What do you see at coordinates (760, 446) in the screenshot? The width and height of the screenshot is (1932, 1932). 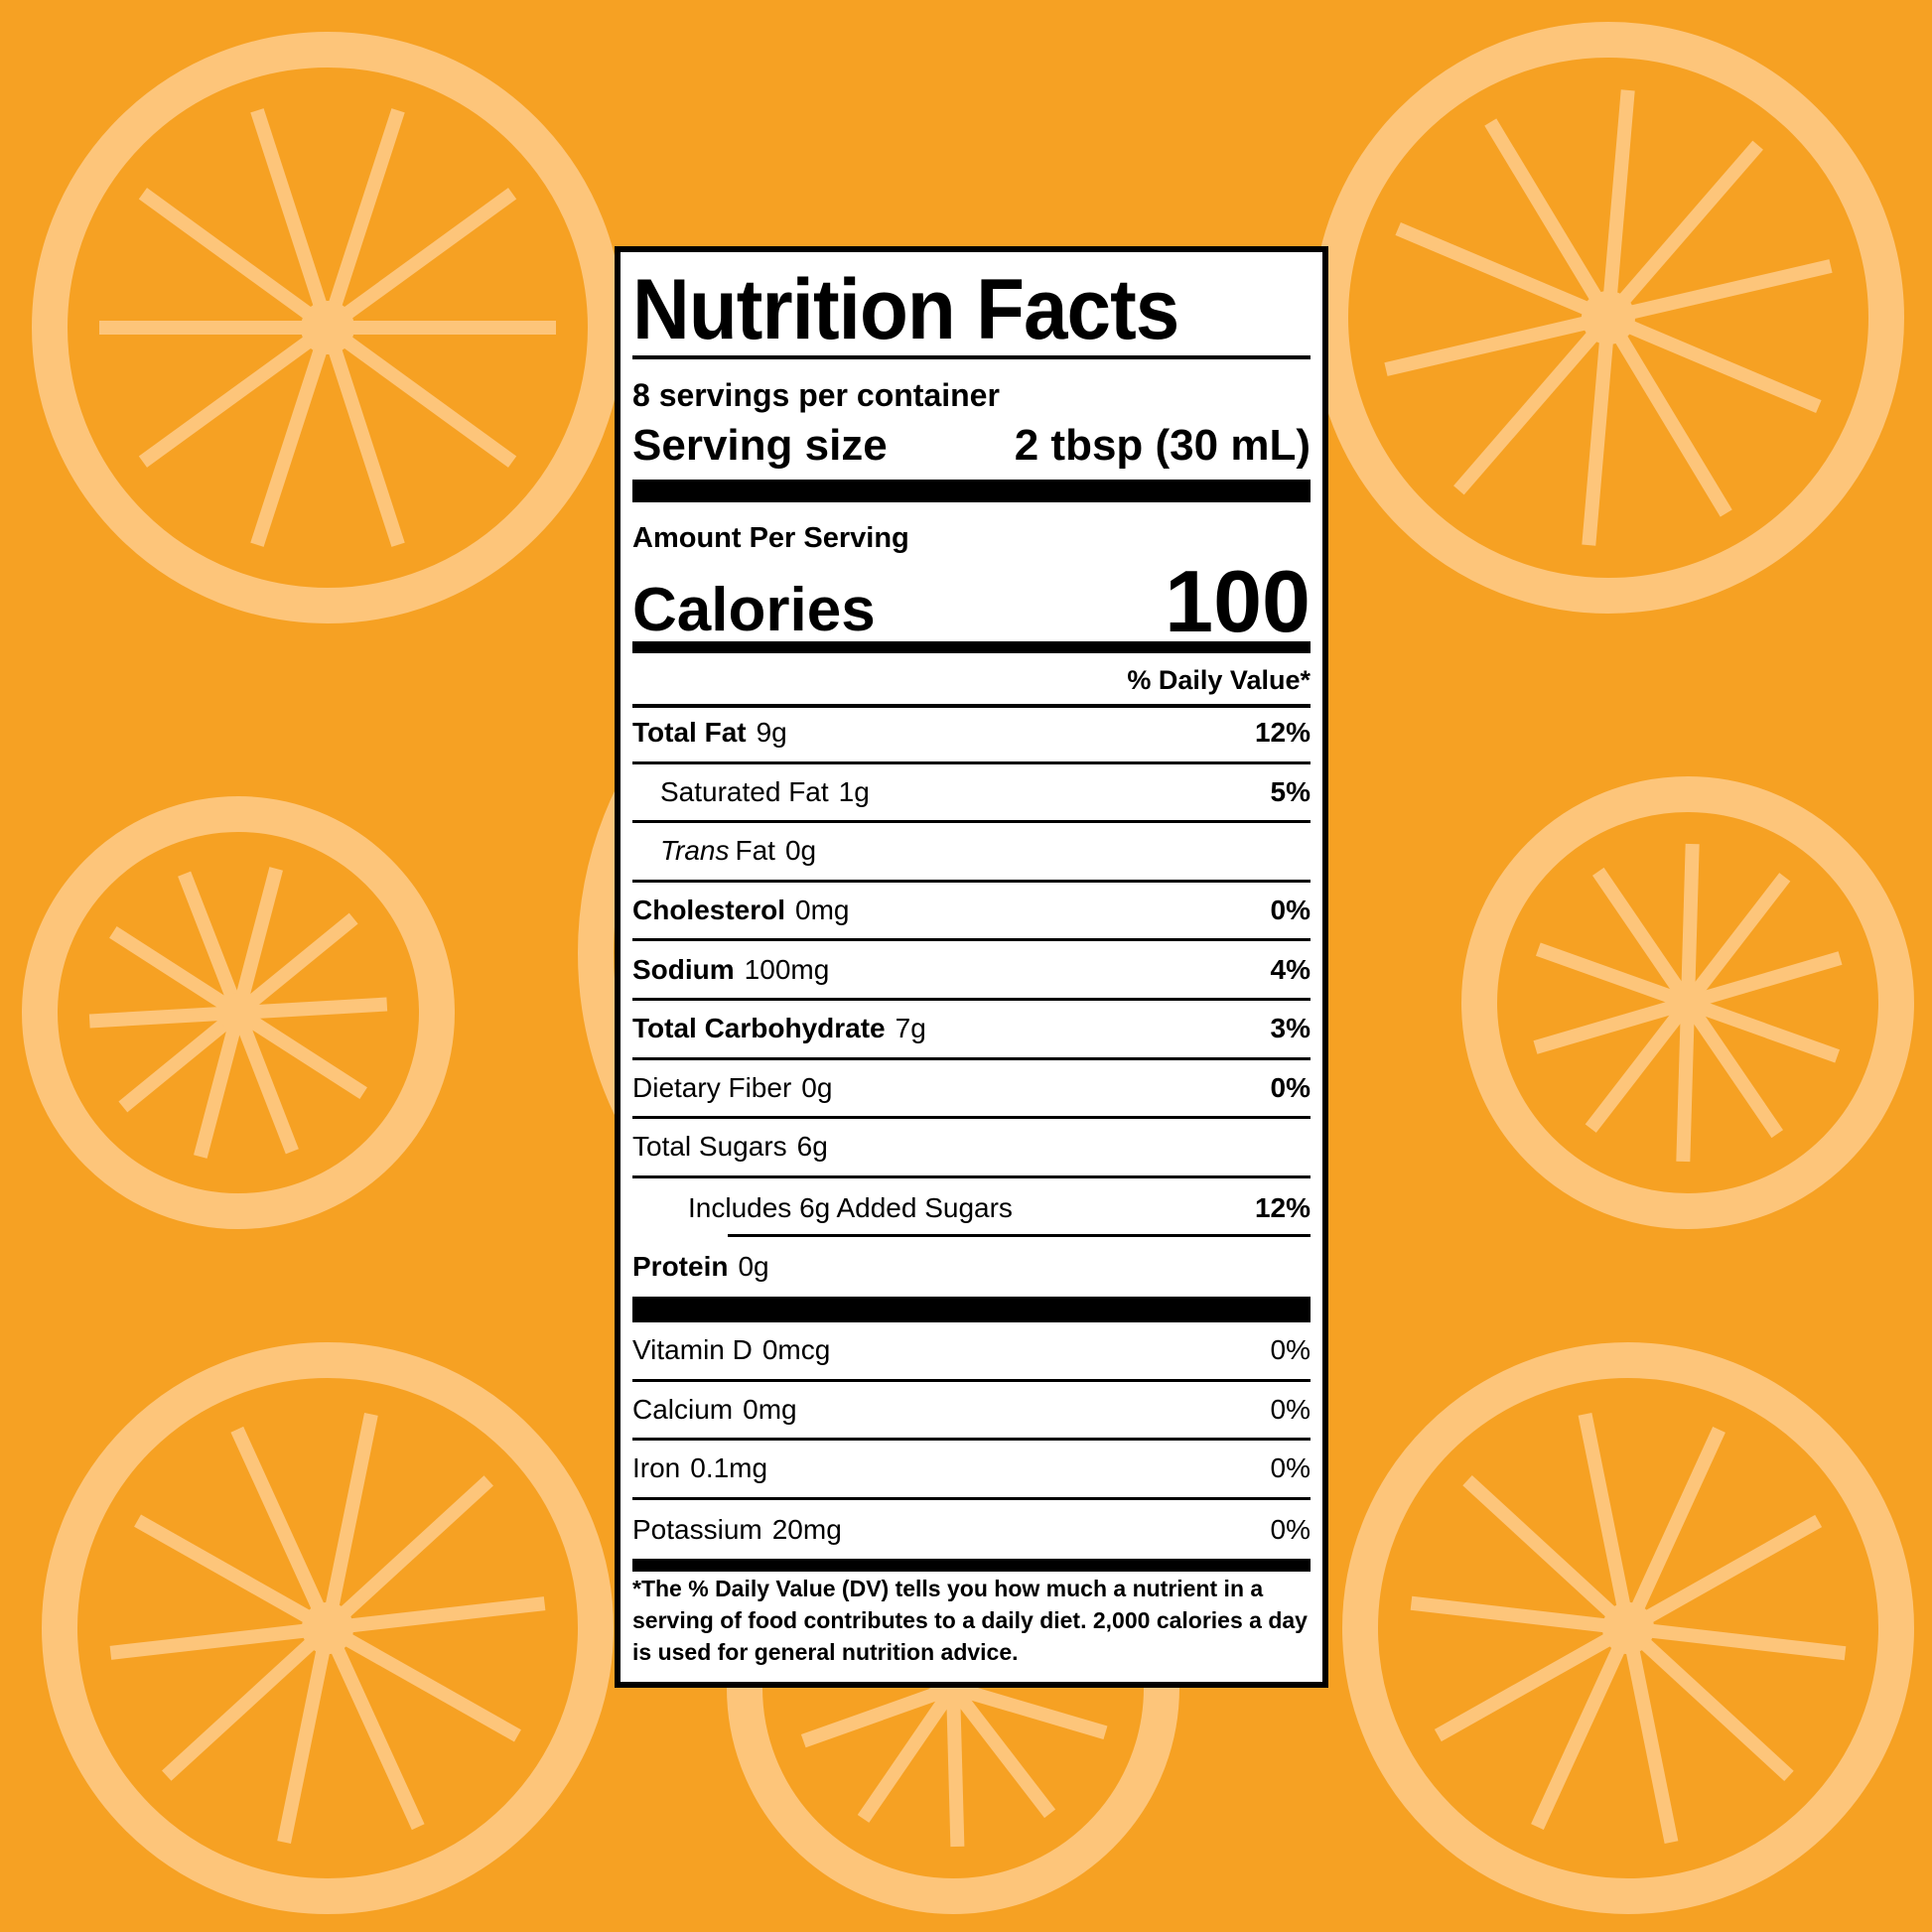 I see `serving-size-label: Serving size` at bounding box center [760, 446].